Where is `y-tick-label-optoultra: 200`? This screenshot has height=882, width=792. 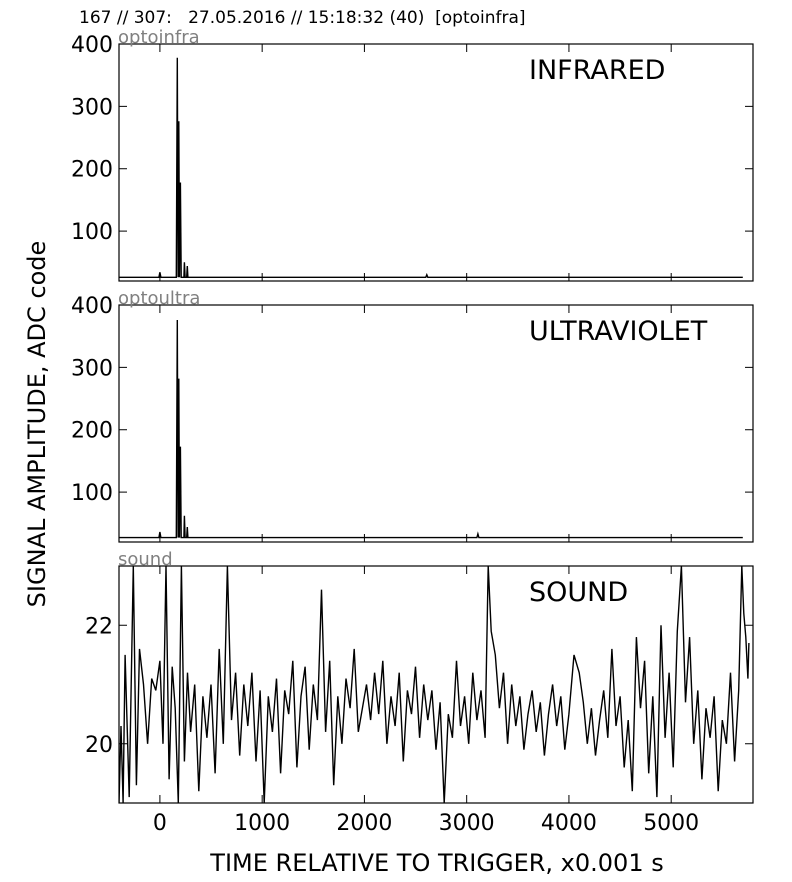 y-tick-label-optoultra: 200 is located at coordinates (92, 431).